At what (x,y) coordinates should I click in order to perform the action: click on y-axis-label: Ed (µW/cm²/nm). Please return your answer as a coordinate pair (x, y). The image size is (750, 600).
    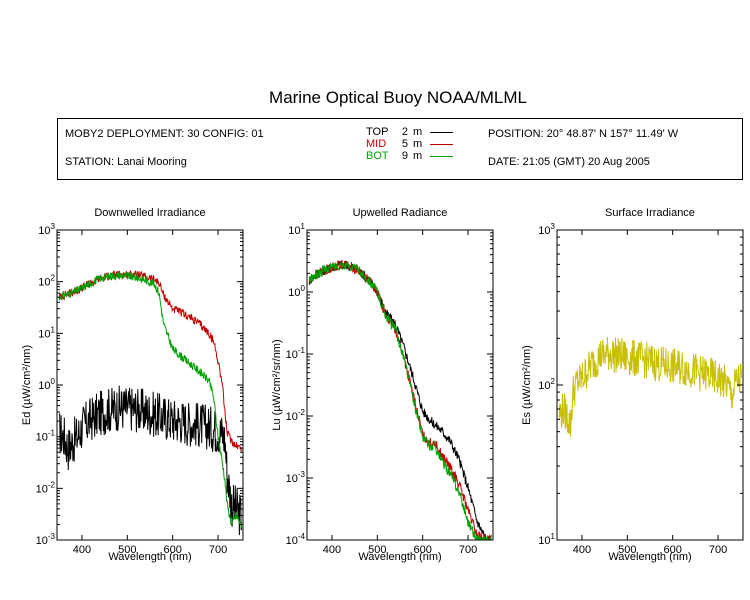
    Looking at the image, I should click on (27, 385).